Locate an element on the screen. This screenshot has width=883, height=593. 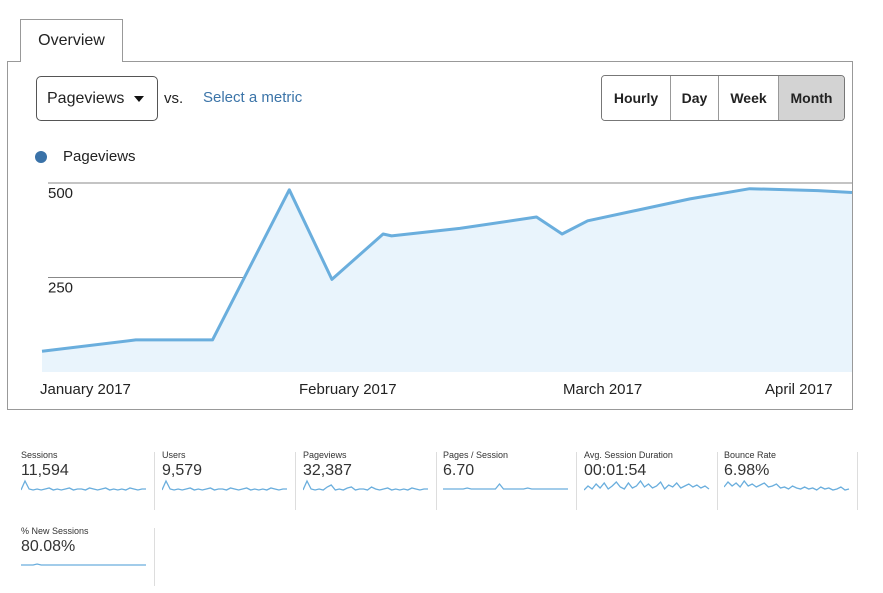
stat-label: Pages / Session is located at coordinates (476, 455).